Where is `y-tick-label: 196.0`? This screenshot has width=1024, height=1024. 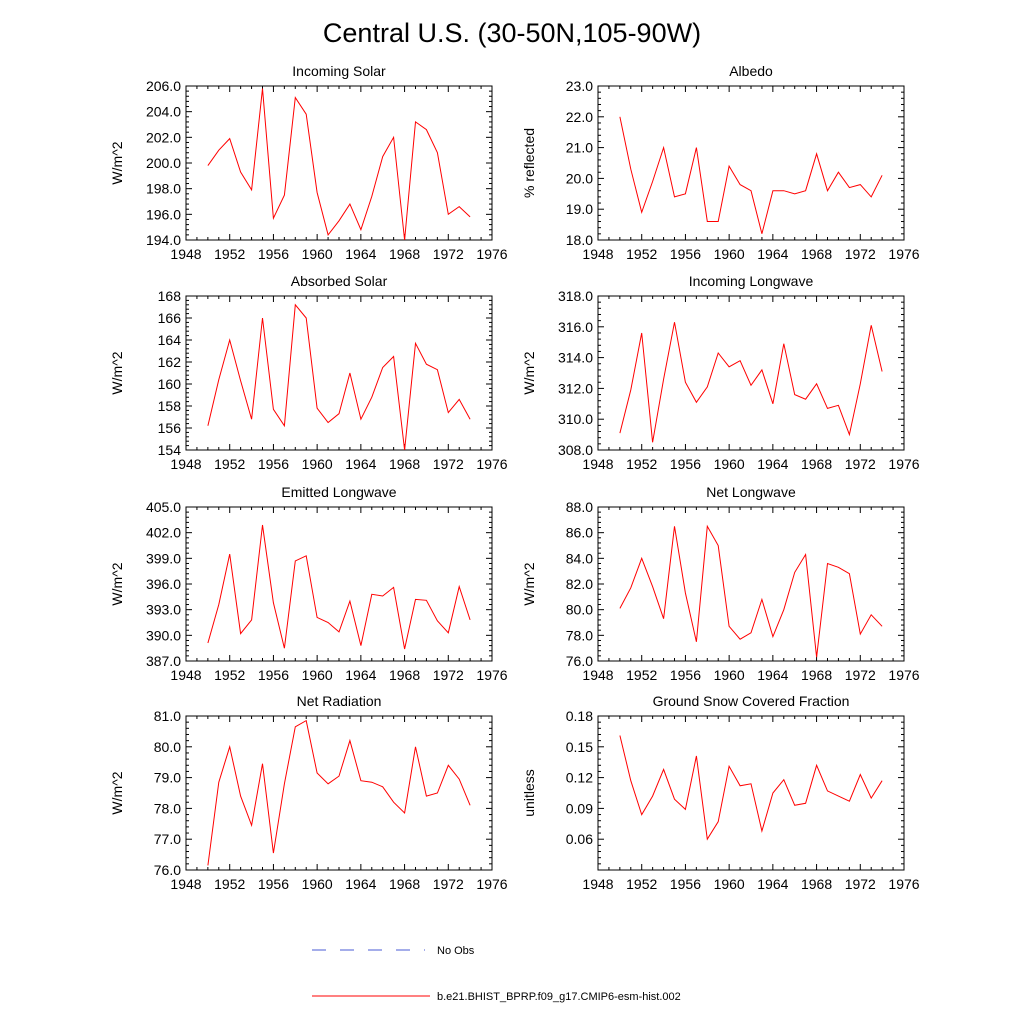
y-tick-label: 196.0 is located at coordinates (163, 214).